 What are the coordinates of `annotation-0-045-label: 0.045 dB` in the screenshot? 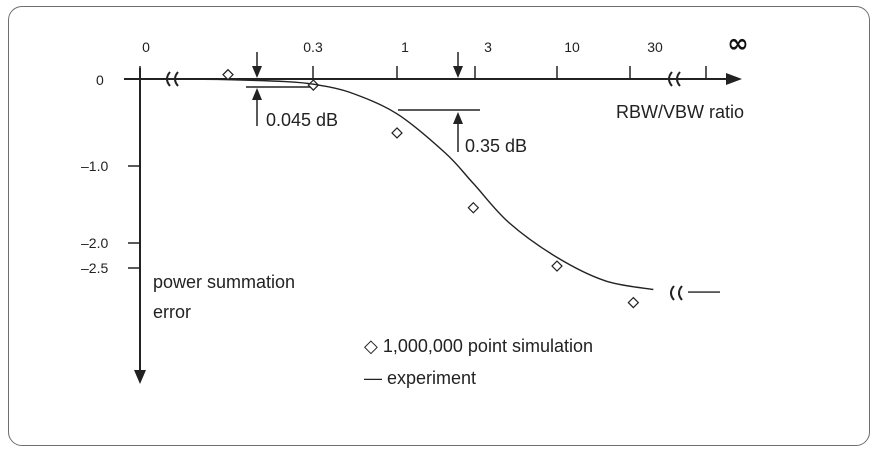 It's located at (302, 120).